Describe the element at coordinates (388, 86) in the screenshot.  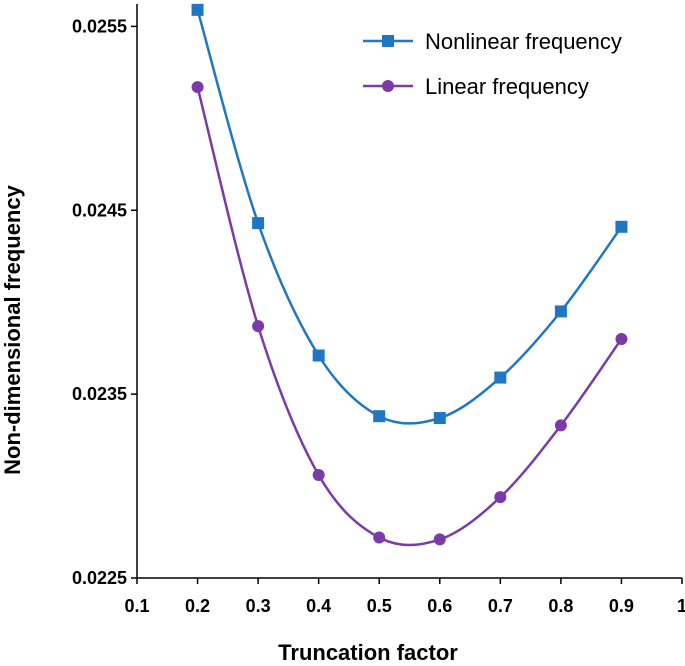
I see `legend-linear-marker` at that location.